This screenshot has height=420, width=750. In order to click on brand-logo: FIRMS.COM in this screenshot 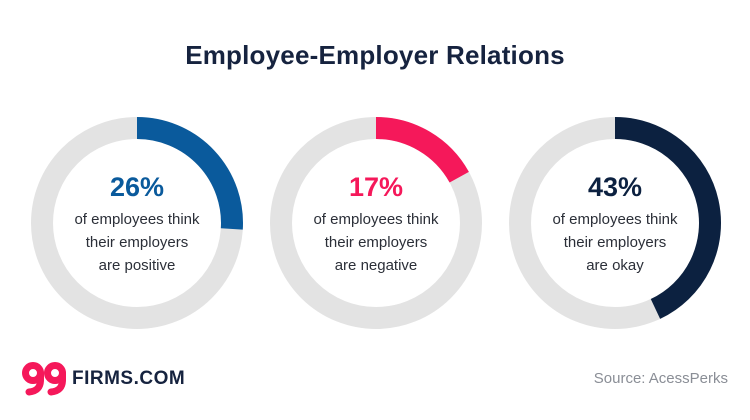, I will do `click(102, 379)`.